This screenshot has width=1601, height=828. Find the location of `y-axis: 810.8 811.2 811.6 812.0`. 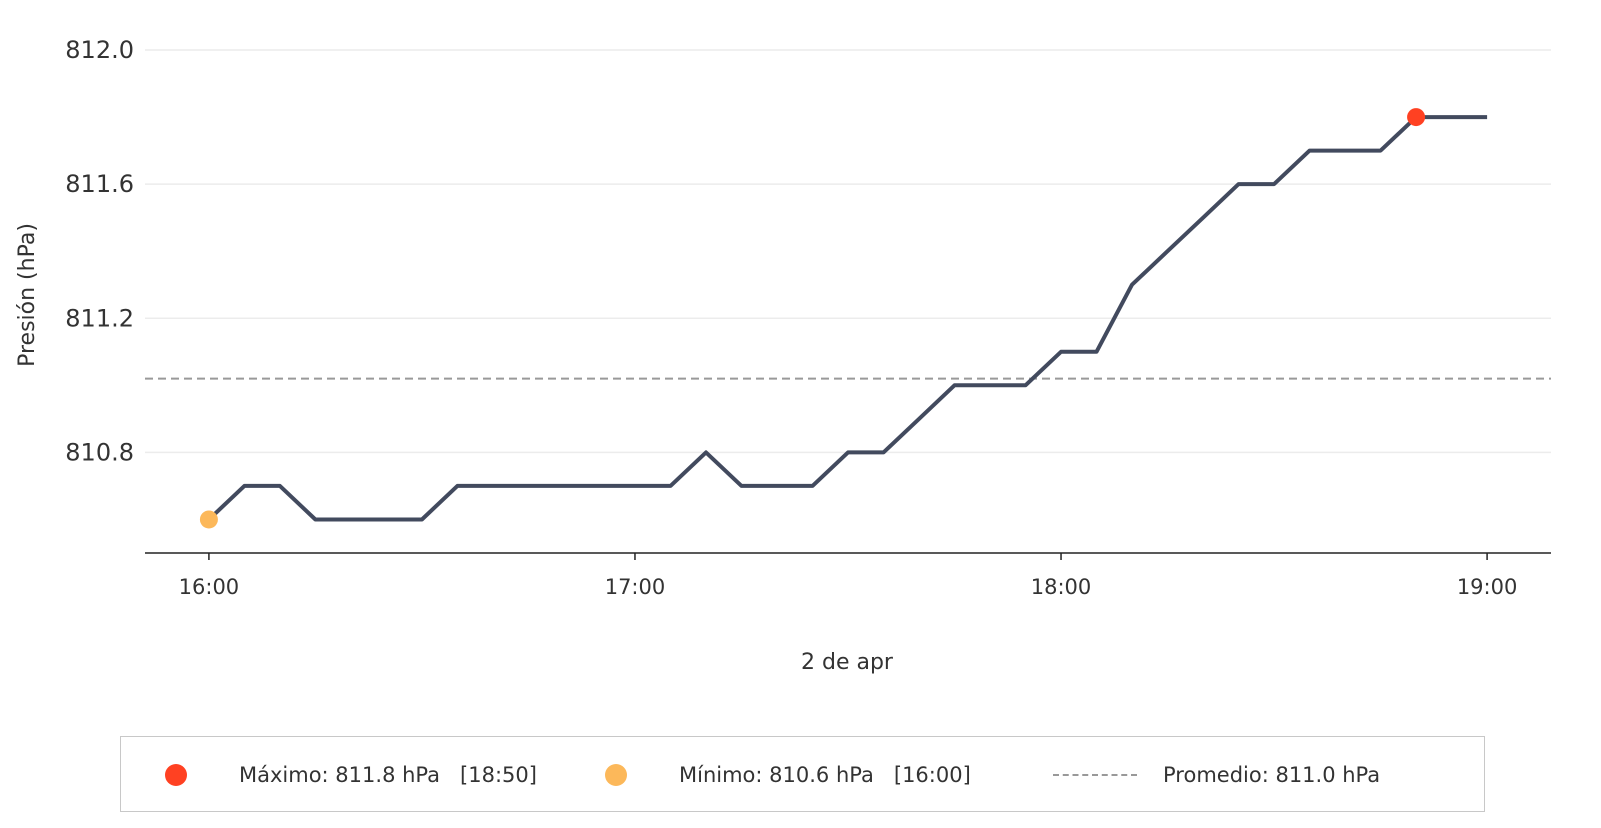

y-axis: 810.8 811.2 811.6 812.0 is located at coordinates (99, 251).